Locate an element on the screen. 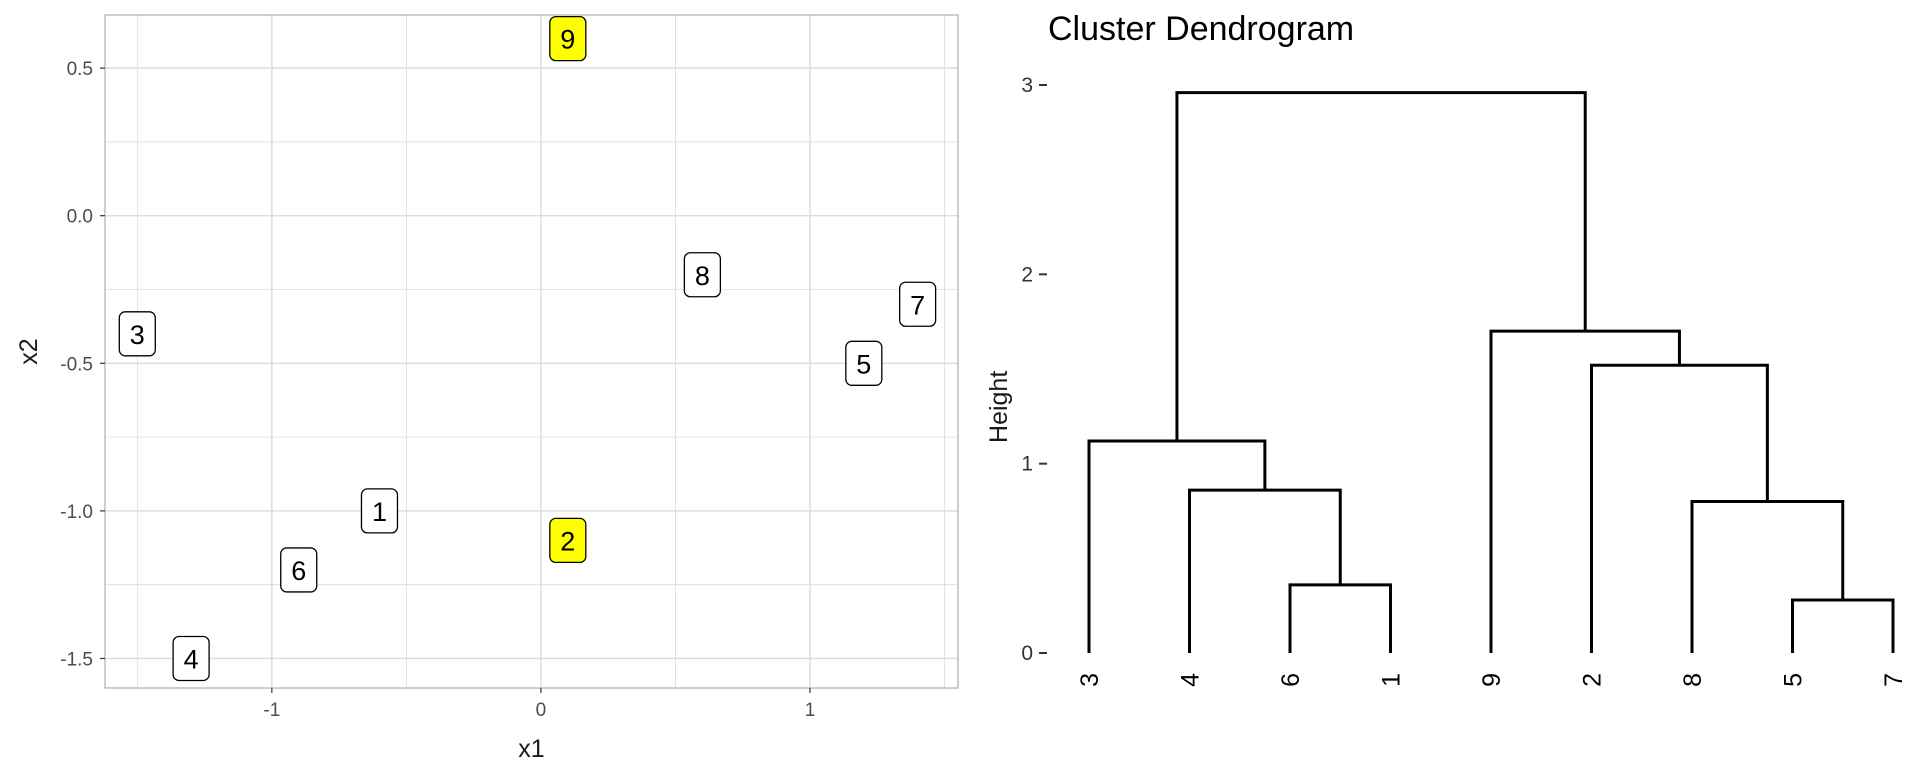 The width and height of the screenshot is (1920, 768). point-label-4: 4 is located at coordinates (191, 658).